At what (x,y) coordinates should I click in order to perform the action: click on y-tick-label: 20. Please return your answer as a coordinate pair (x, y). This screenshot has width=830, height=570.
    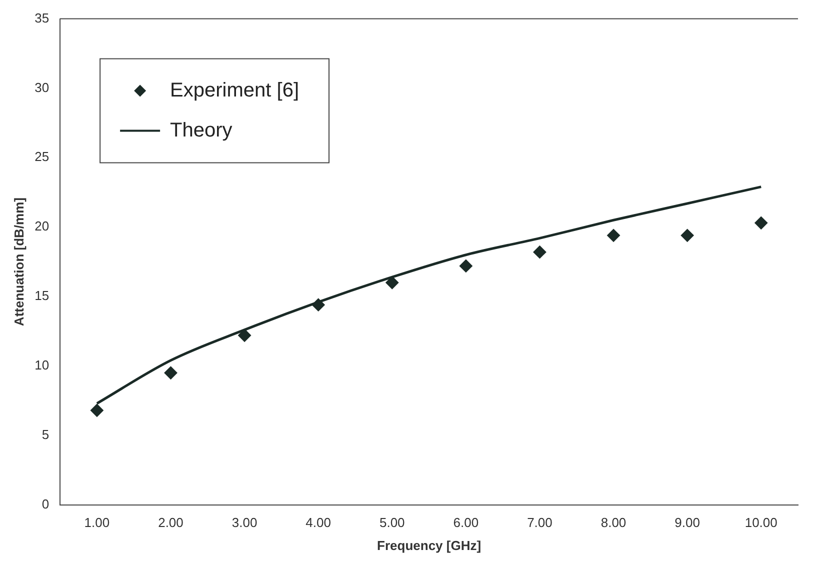
    Looking at the image, I should click on (42, 226).